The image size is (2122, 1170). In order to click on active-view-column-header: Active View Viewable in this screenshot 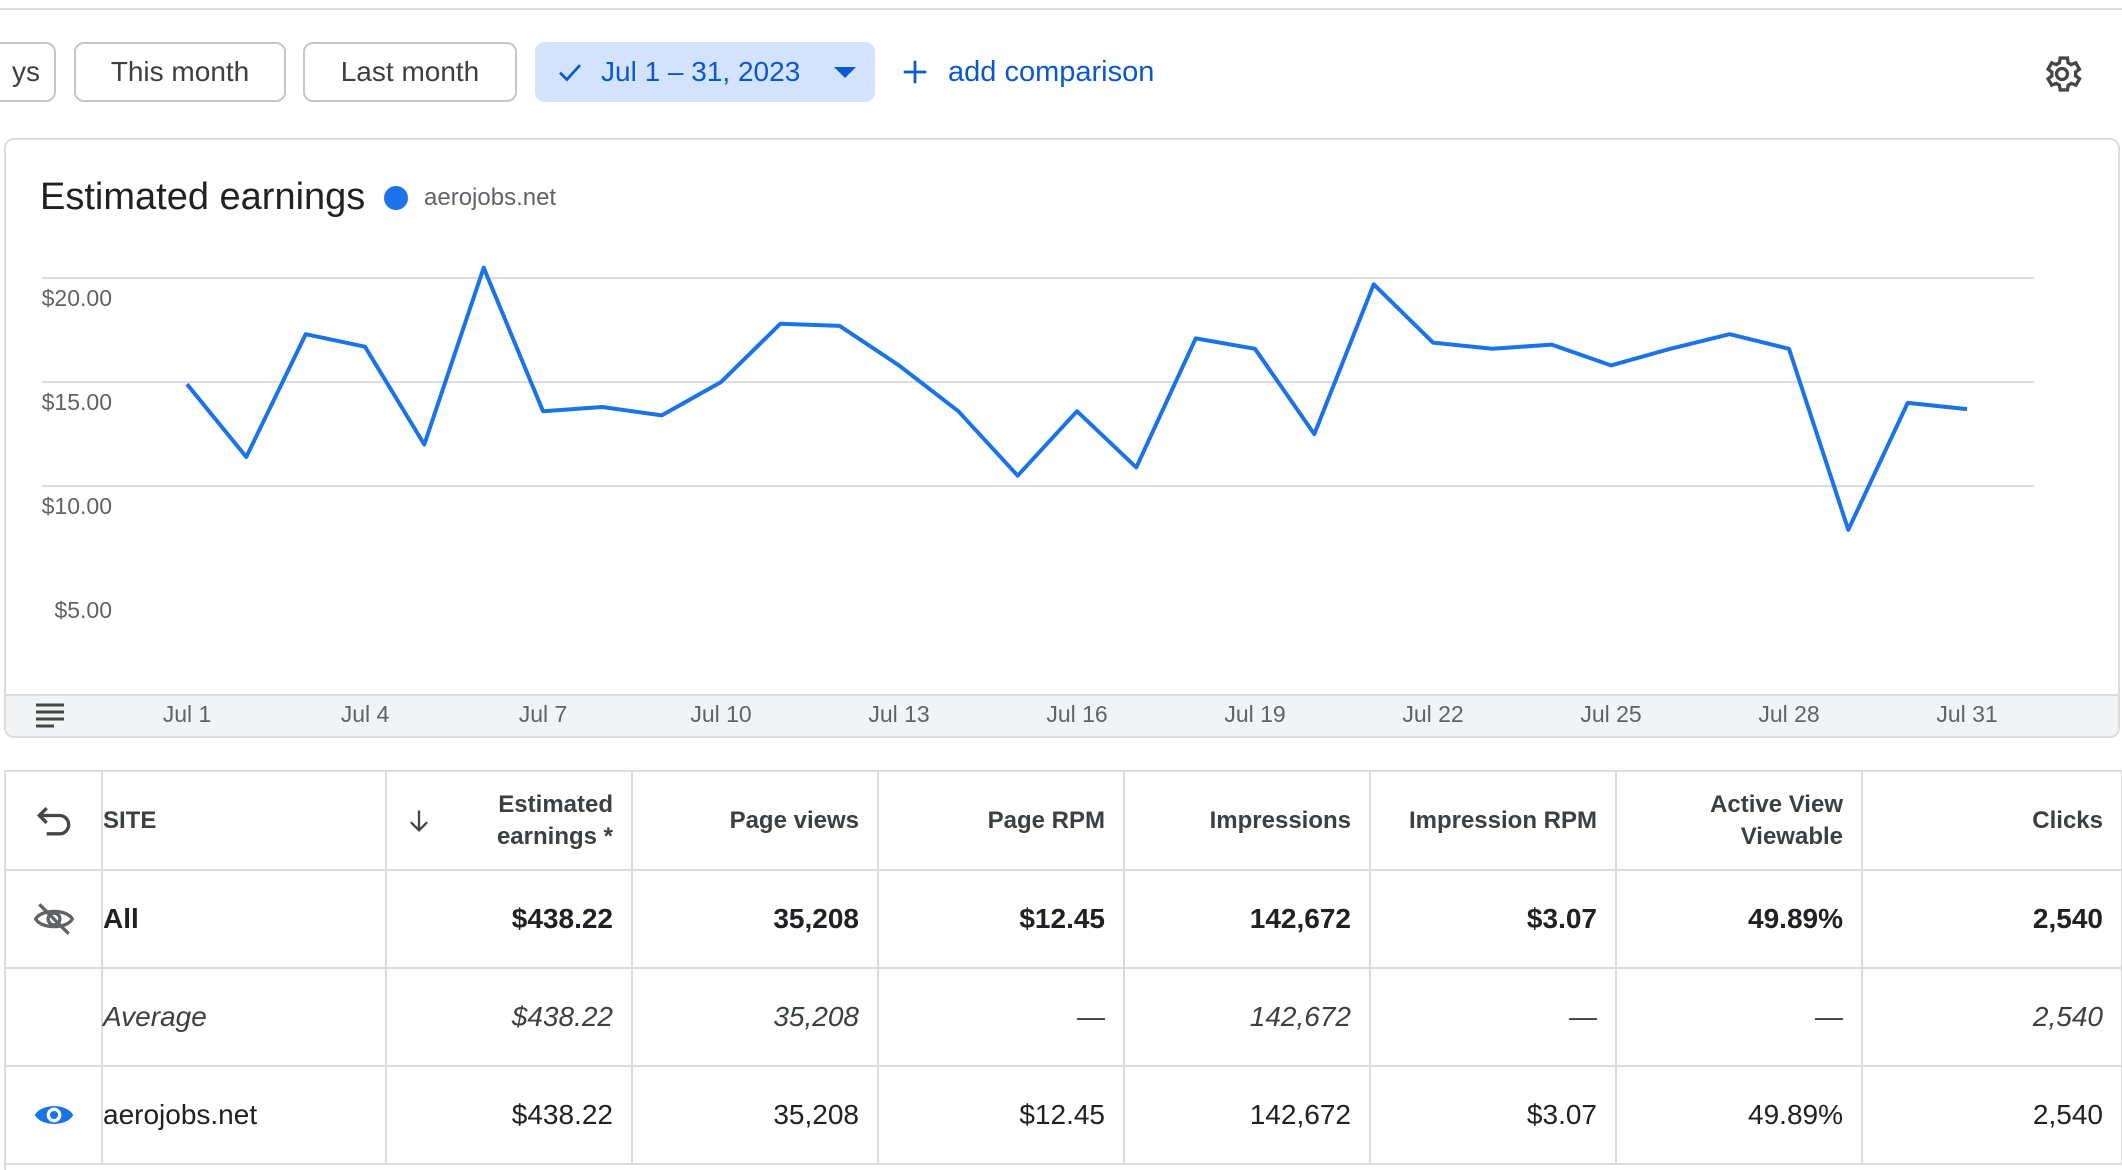, I will do `click(1739, 821)`.